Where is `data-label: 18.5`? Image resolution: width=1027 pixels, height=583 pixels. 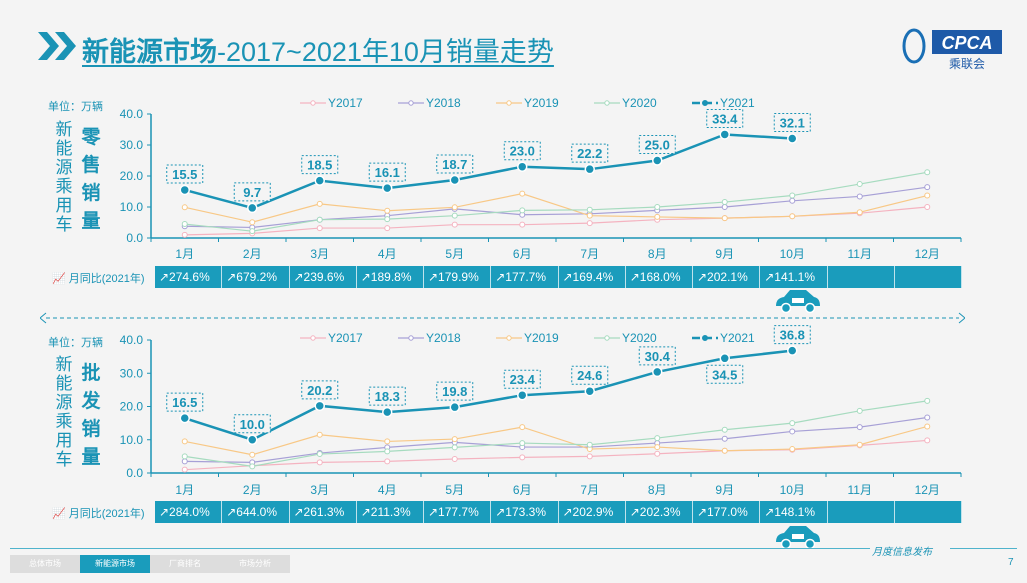 data-label: 18.5 is located at coordinates (319, 165).